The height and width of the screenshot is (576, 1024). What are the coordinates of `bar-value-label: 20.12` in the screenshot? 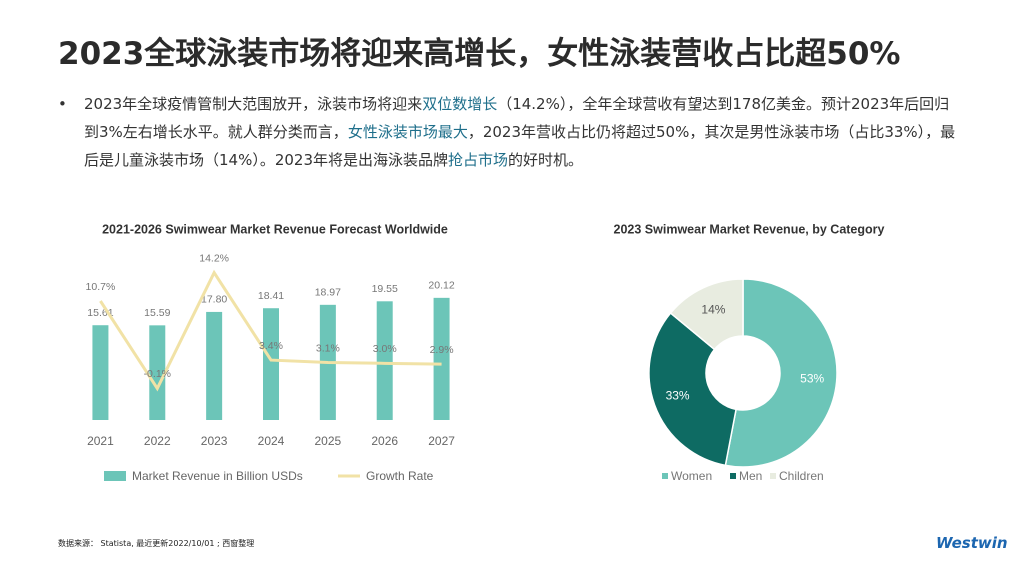 It's located at (441, 286).